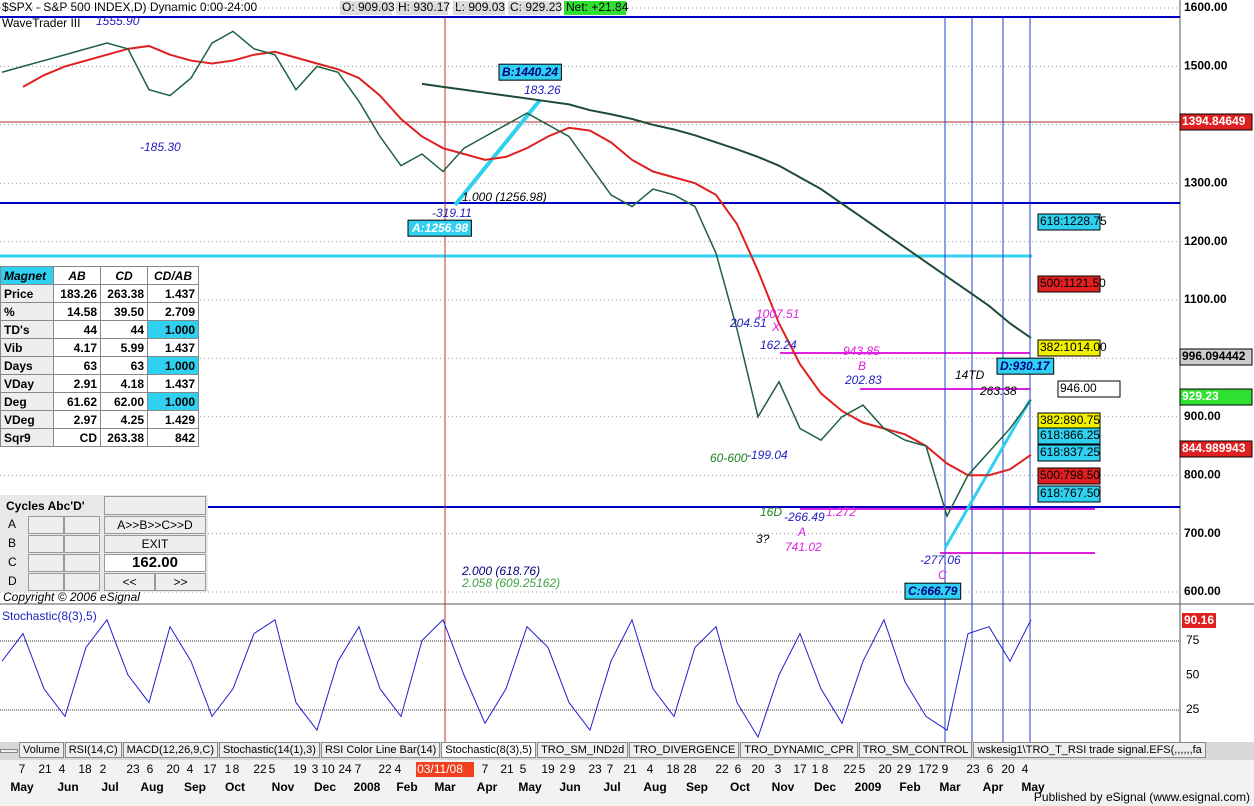 Image resolution: width=1254 pixels, height=806 pixels. What do you see at coordinates (380, 750) in the screenshot?
I see `study-tab: RSI Color Line Bar(14)` at bounding box center [380, 750].